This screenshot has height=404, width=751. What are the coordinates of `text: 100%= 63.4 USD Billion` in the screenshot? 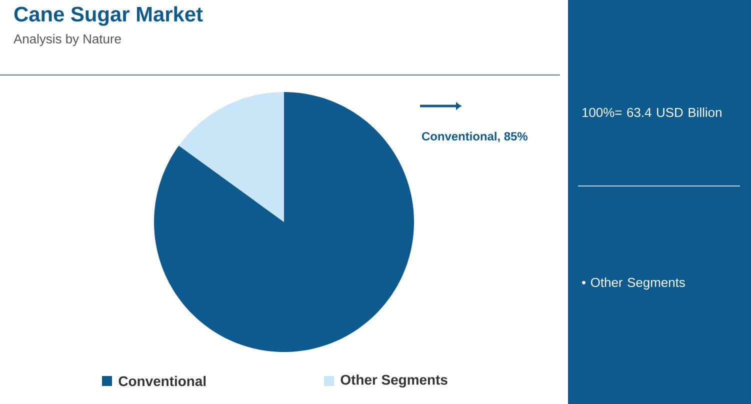 It's located at (652, 113).